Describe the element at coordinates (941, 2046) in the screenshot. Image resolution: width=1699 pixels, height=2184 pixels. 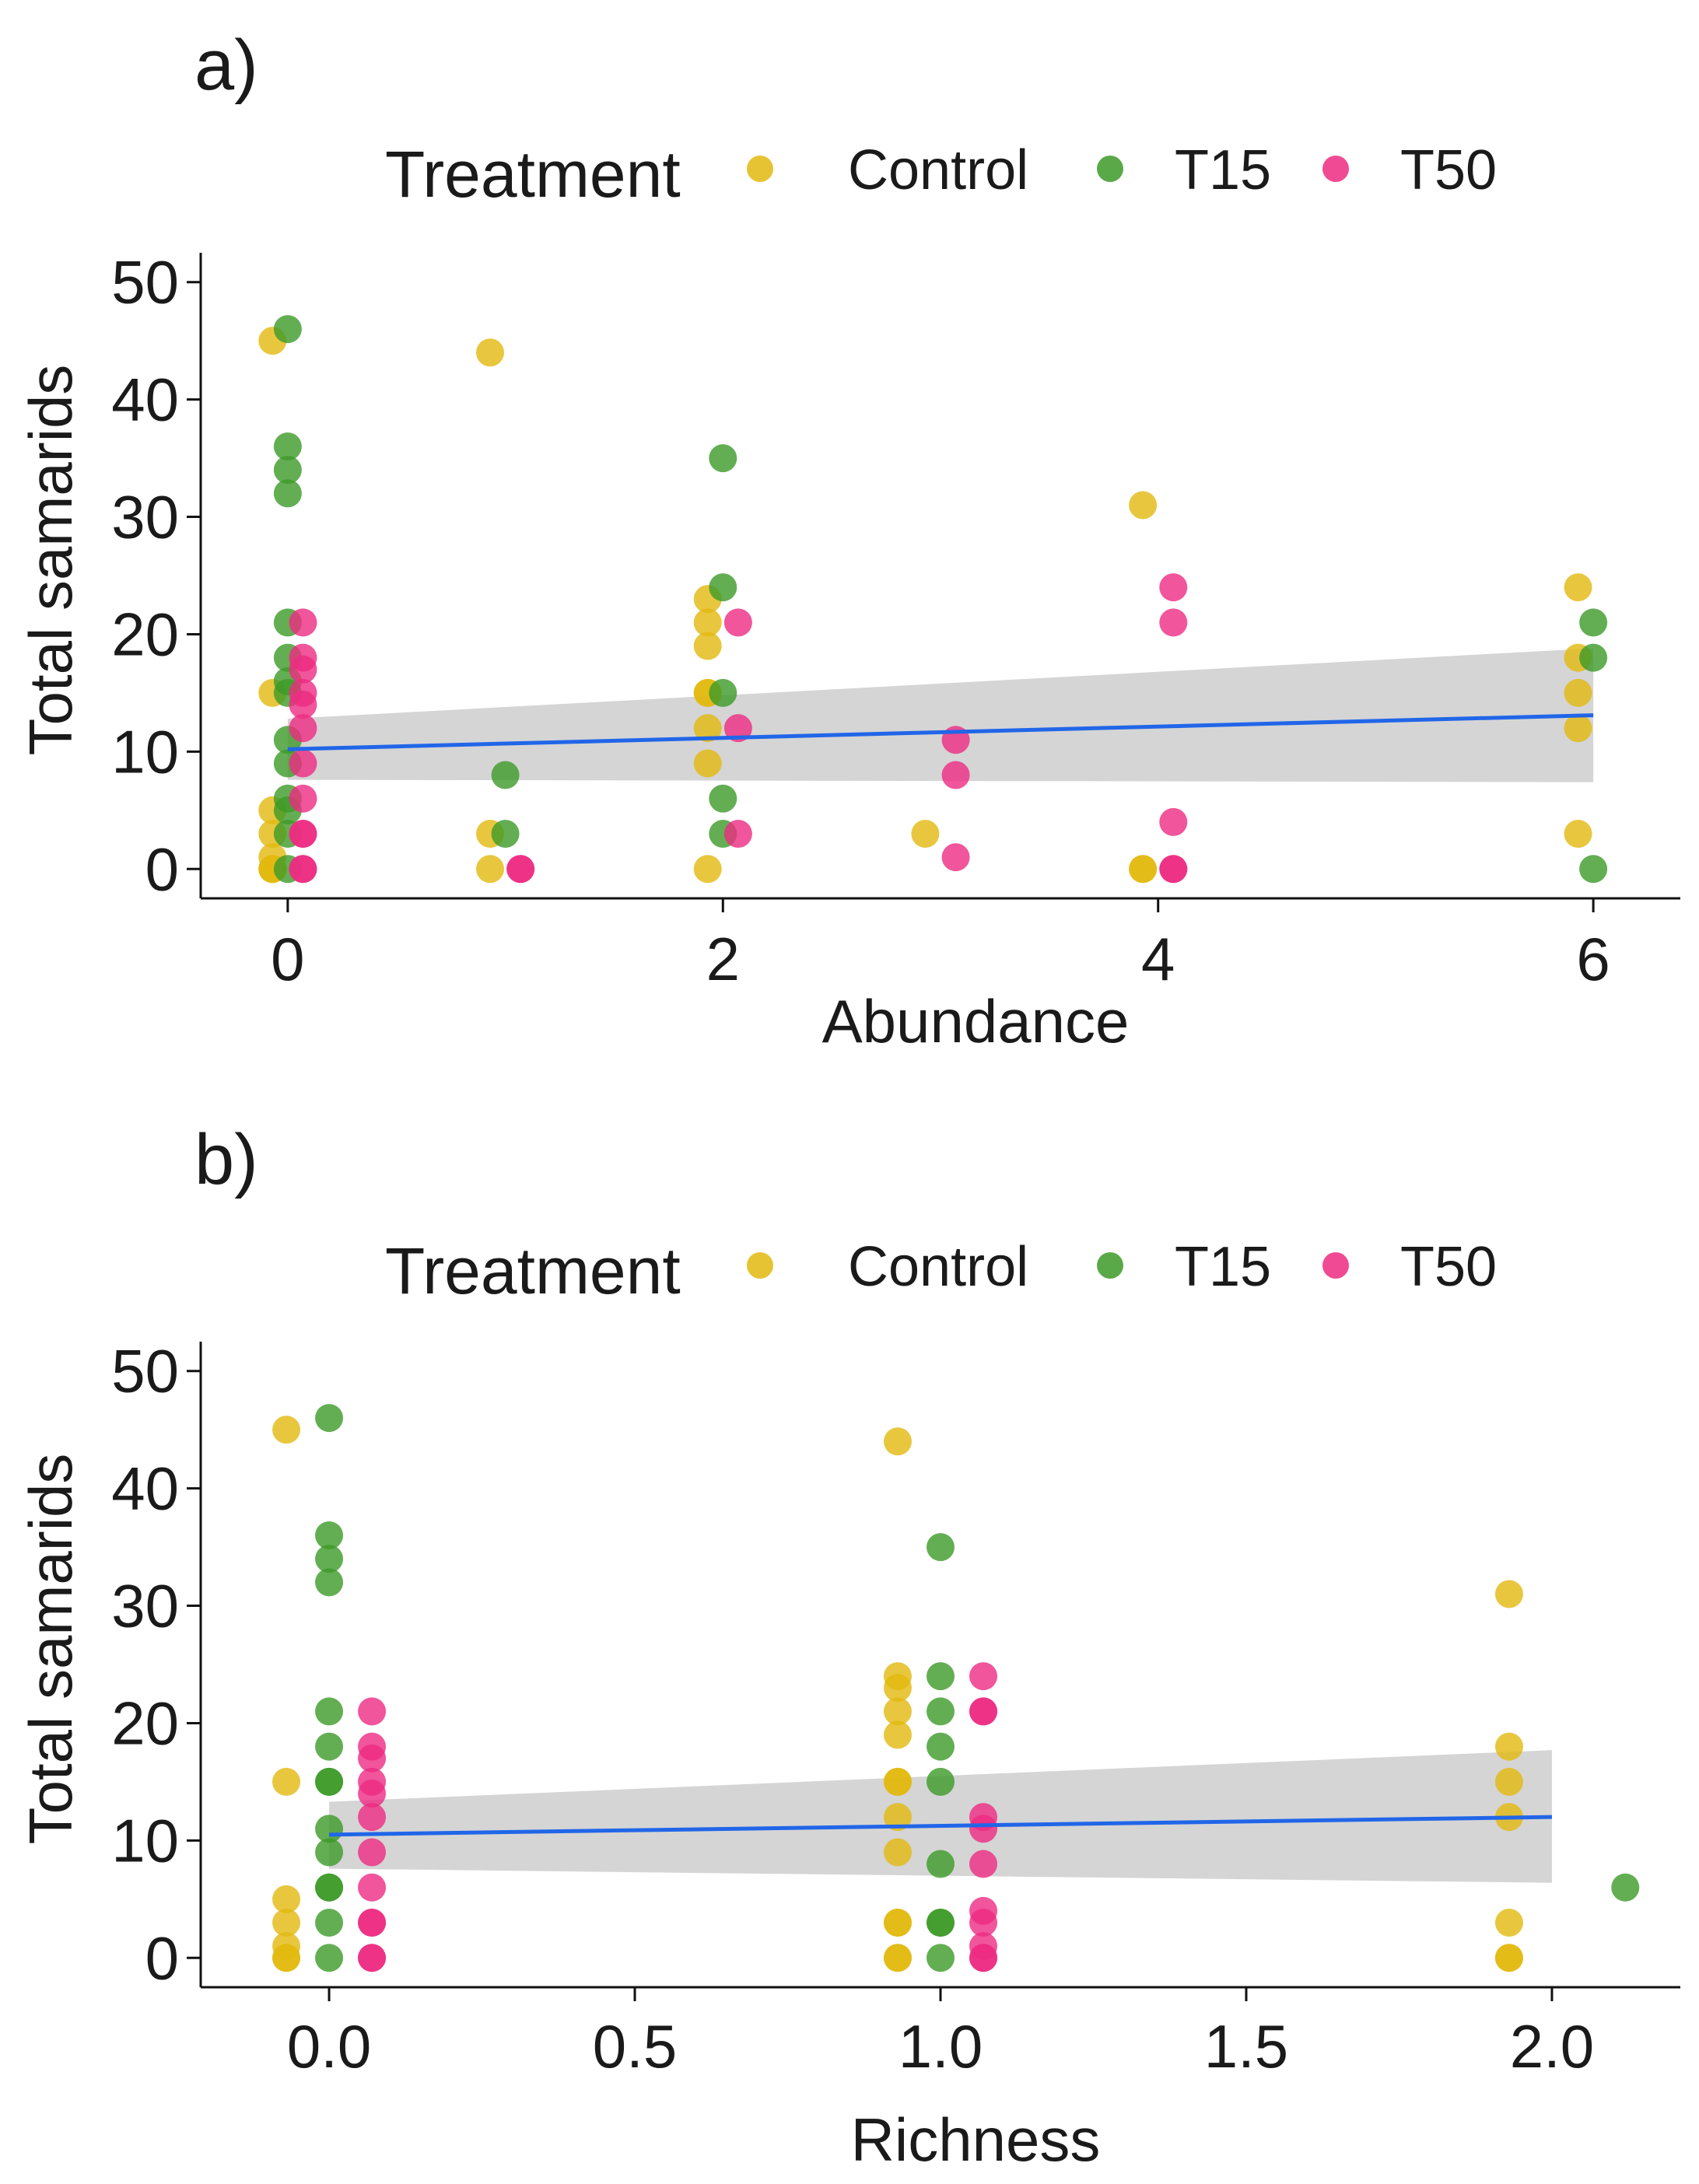
I see `x-tick-label: 1.0` at that location.